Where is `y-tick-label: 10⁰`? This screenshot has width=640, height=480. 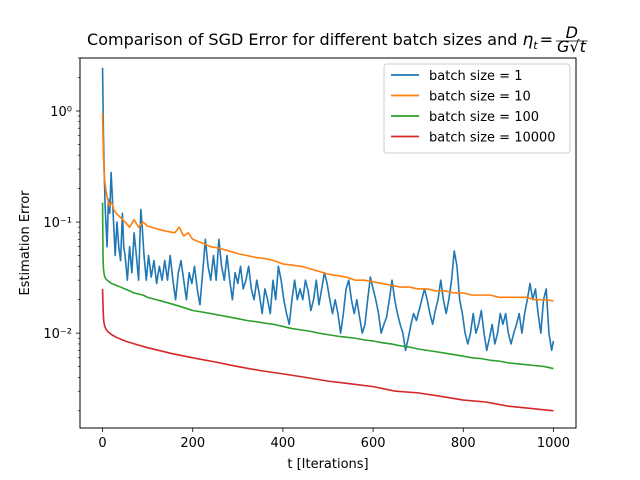 y-tick-label: 10⁰ is located at coordinates (61, 112).